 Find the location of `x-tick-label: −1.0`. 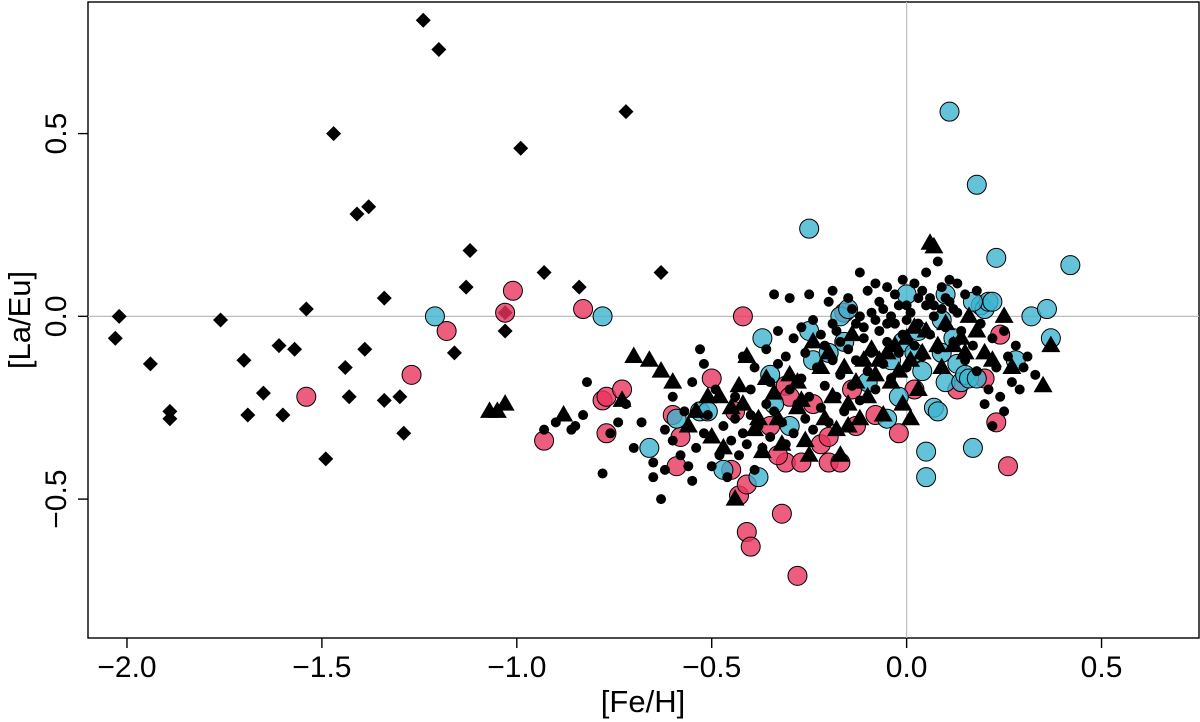

x-tick-label: −1.0 is located at coordinates (516, 667).